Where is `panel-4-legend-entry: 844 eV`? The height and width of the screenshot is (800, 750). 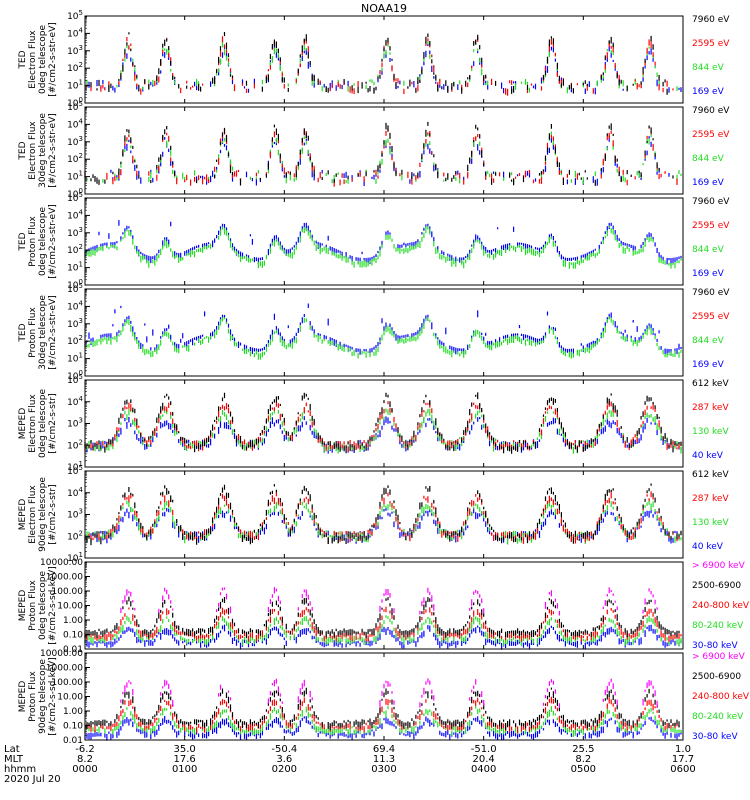 panel-4-legend-entry: 844 eV is located at coordinates (708, 341).